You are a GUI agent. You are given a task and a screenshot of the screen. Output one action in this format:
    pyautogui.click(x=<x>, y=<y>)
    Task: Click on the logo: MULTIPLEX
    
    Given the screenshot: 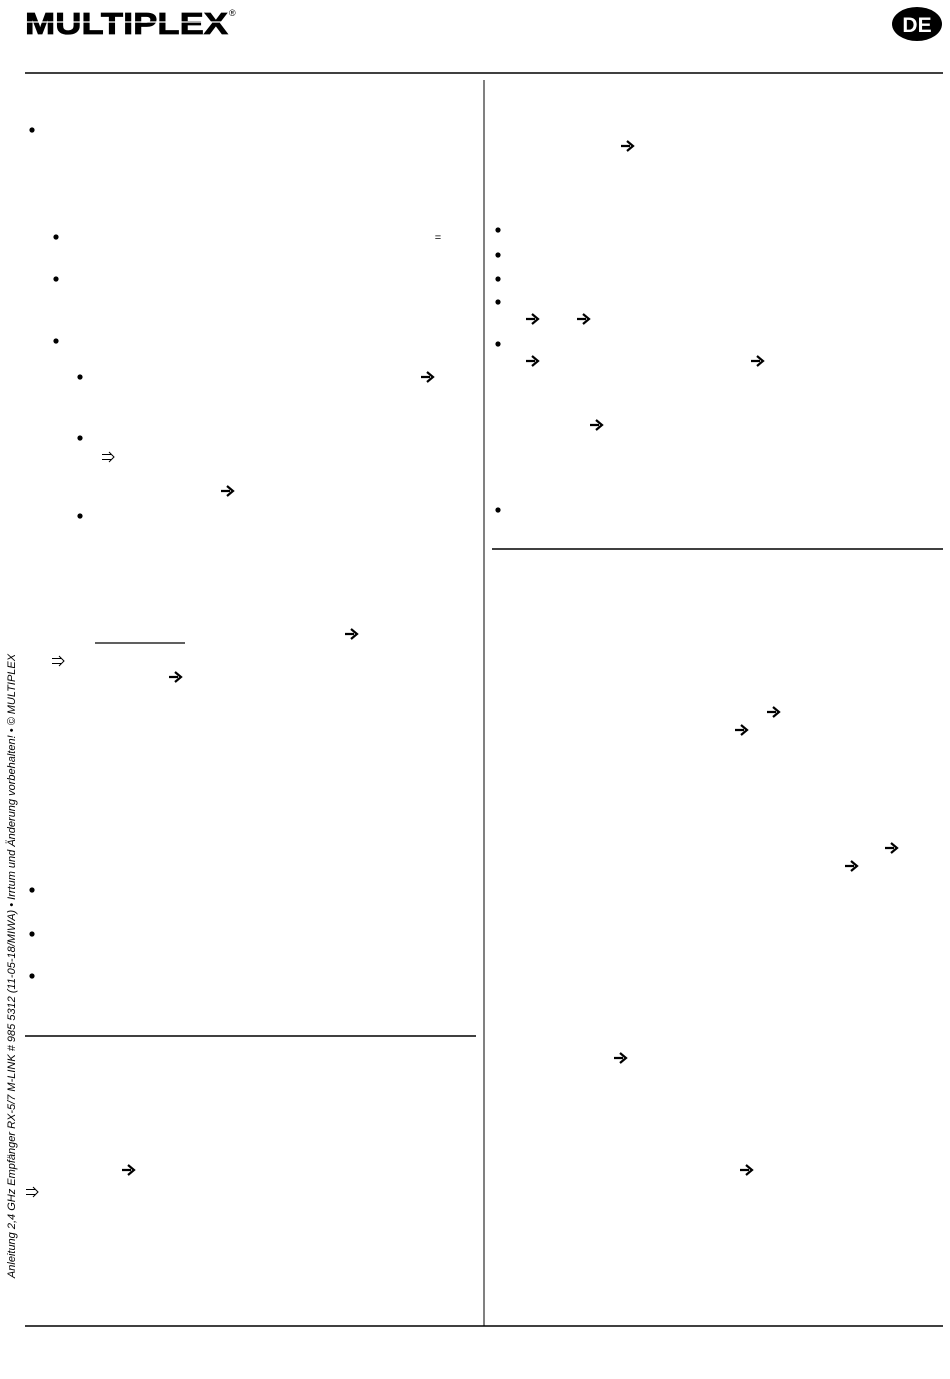 What is the action you would take?
    pyautogui.click(x=126, y=23)
    